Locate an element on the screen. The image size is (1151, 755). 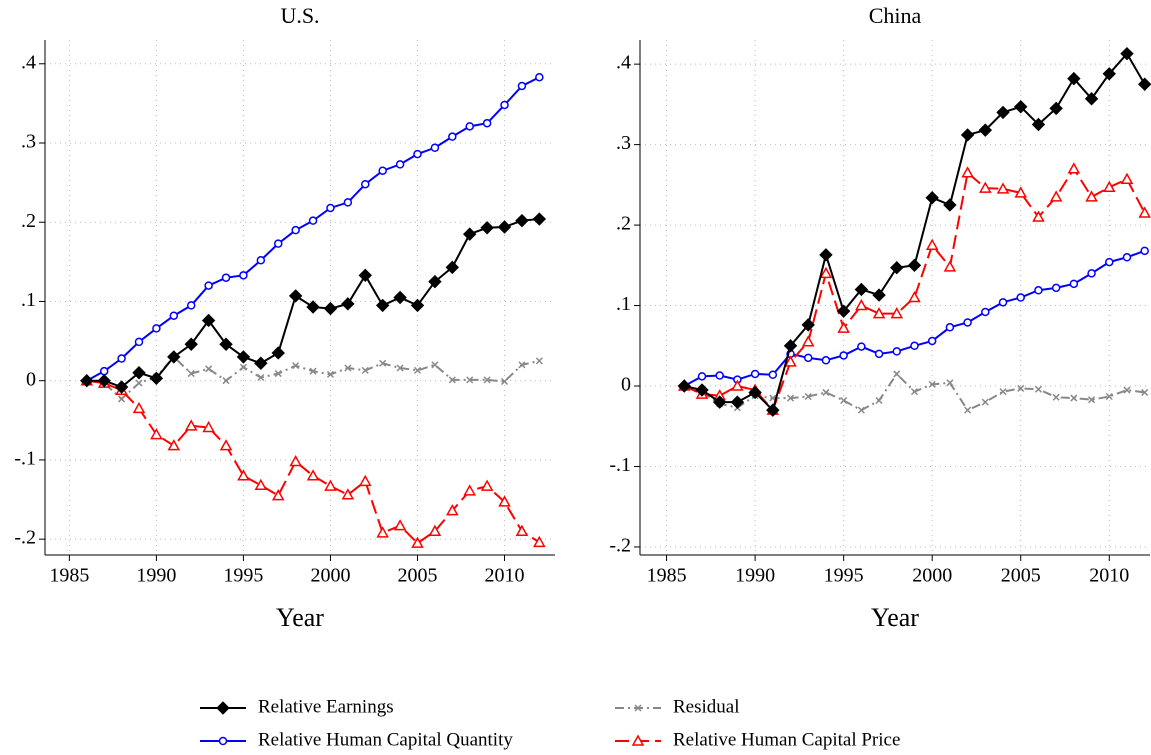
y-tick-label: .4 is located at coordinates (28, 62).